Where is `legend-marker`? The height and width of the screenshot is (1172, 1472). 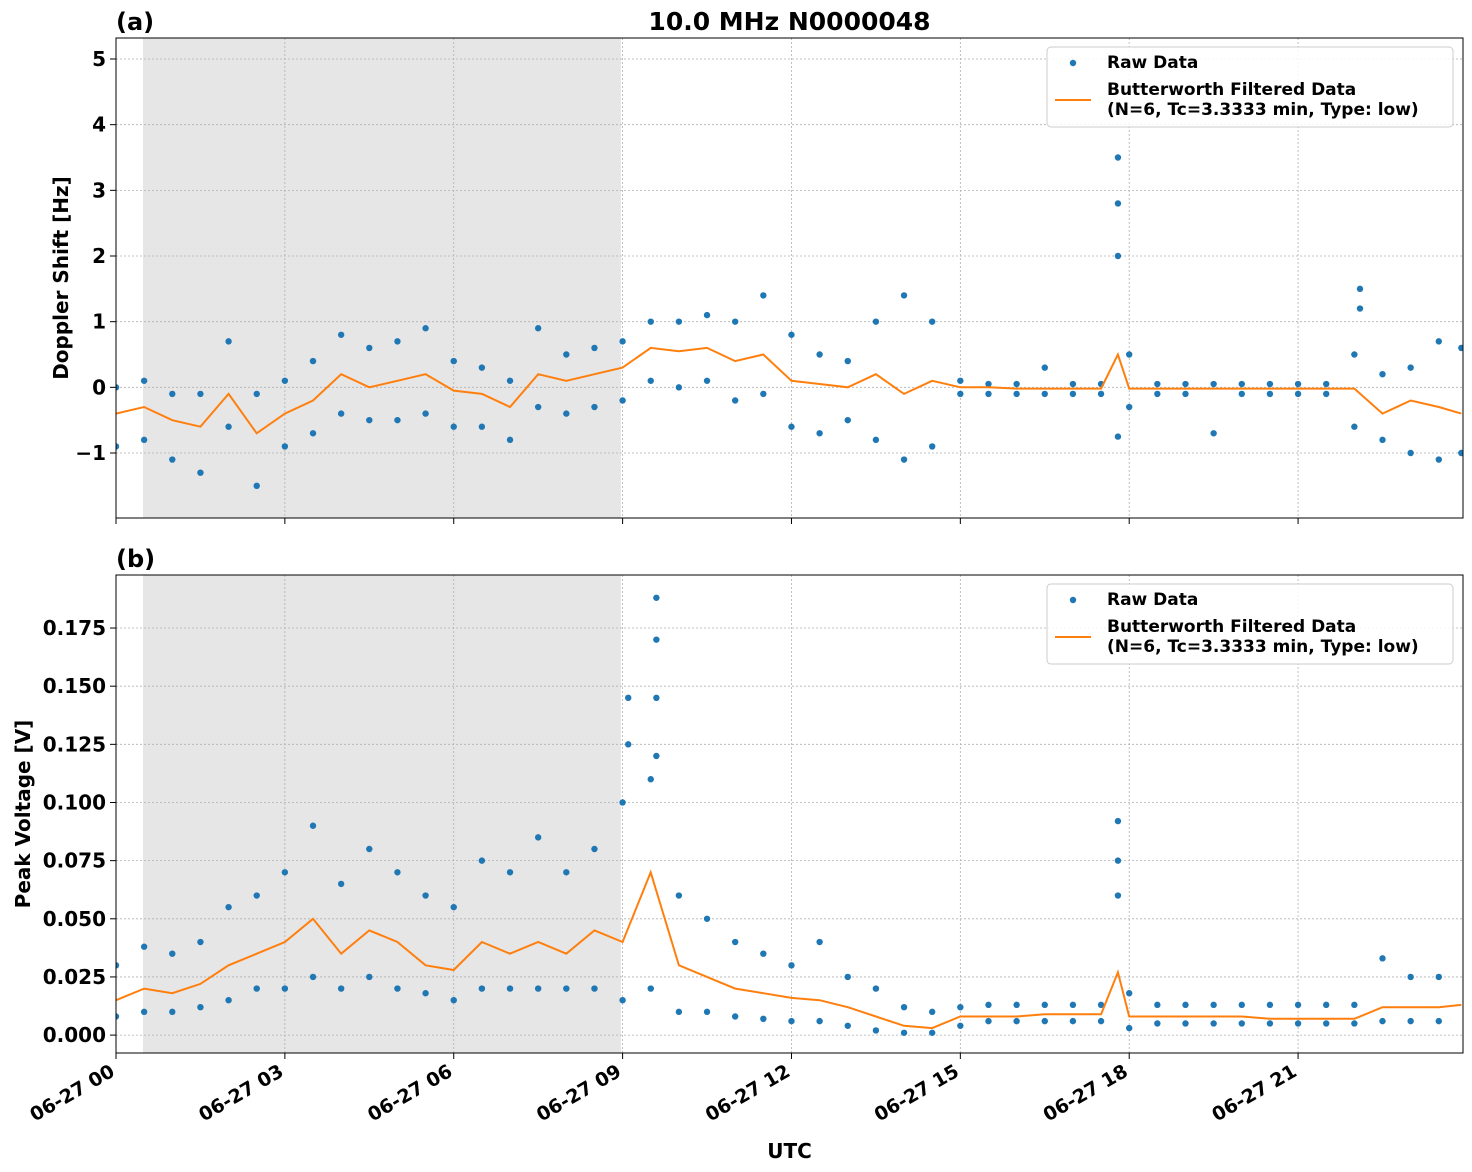
legend-marker is located at coordinates (1073, 600).